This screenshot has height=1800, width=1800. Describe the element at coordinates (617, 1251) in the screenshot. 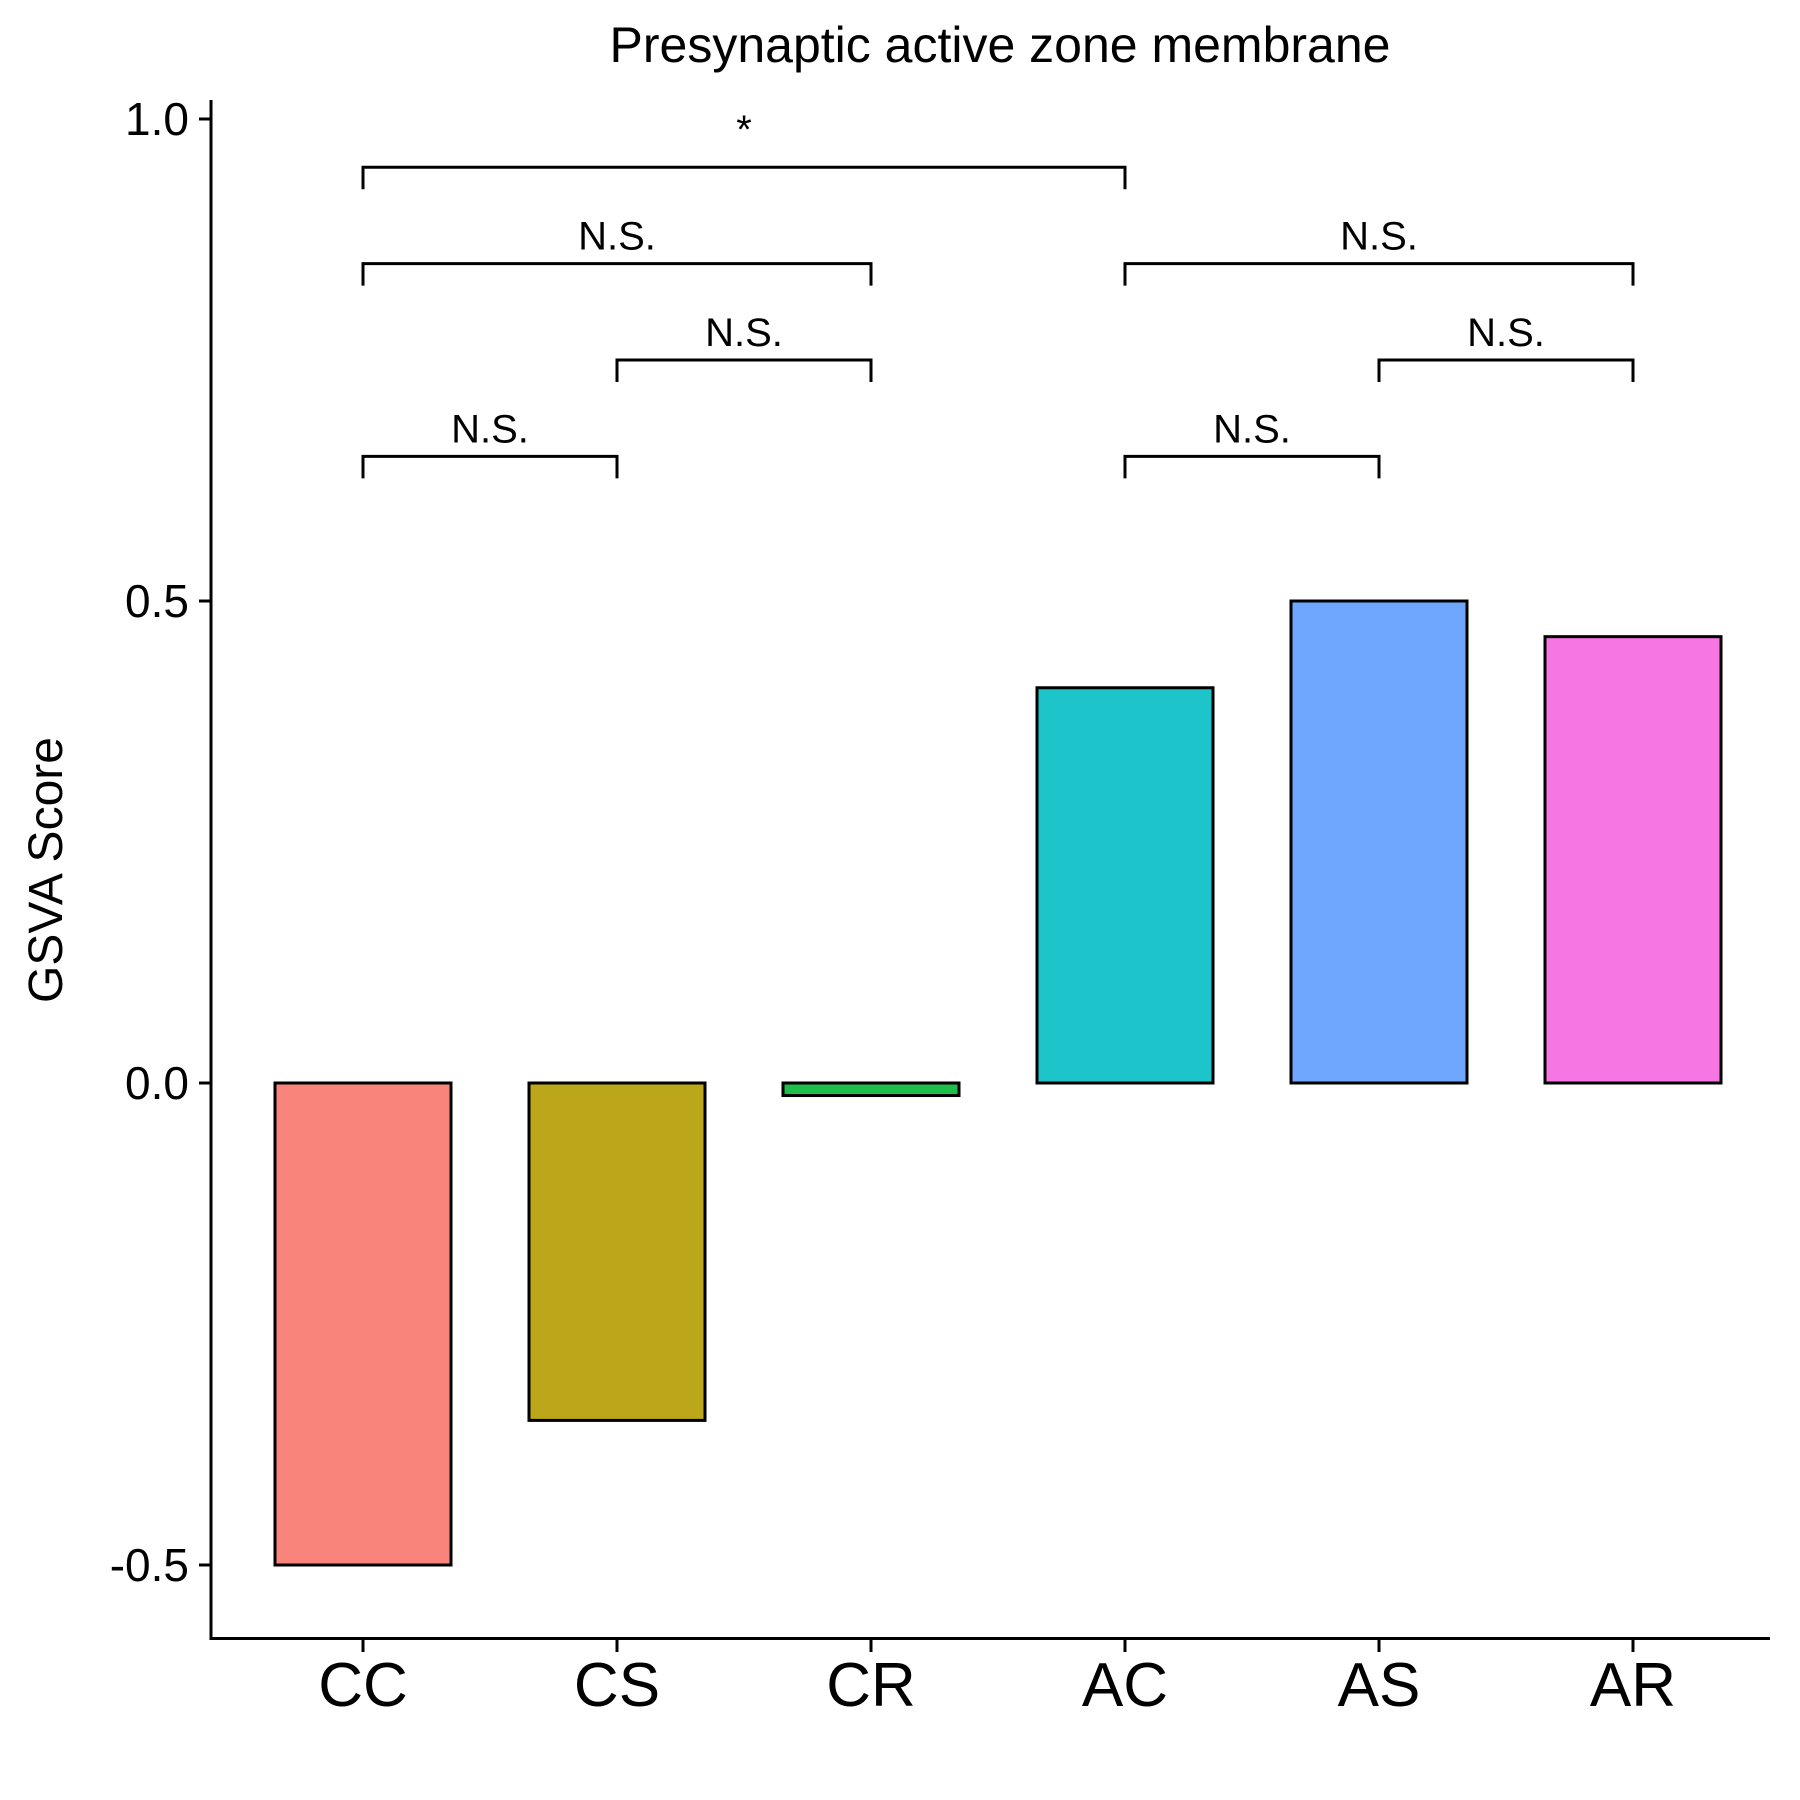

I see `bar-cs` at that location.